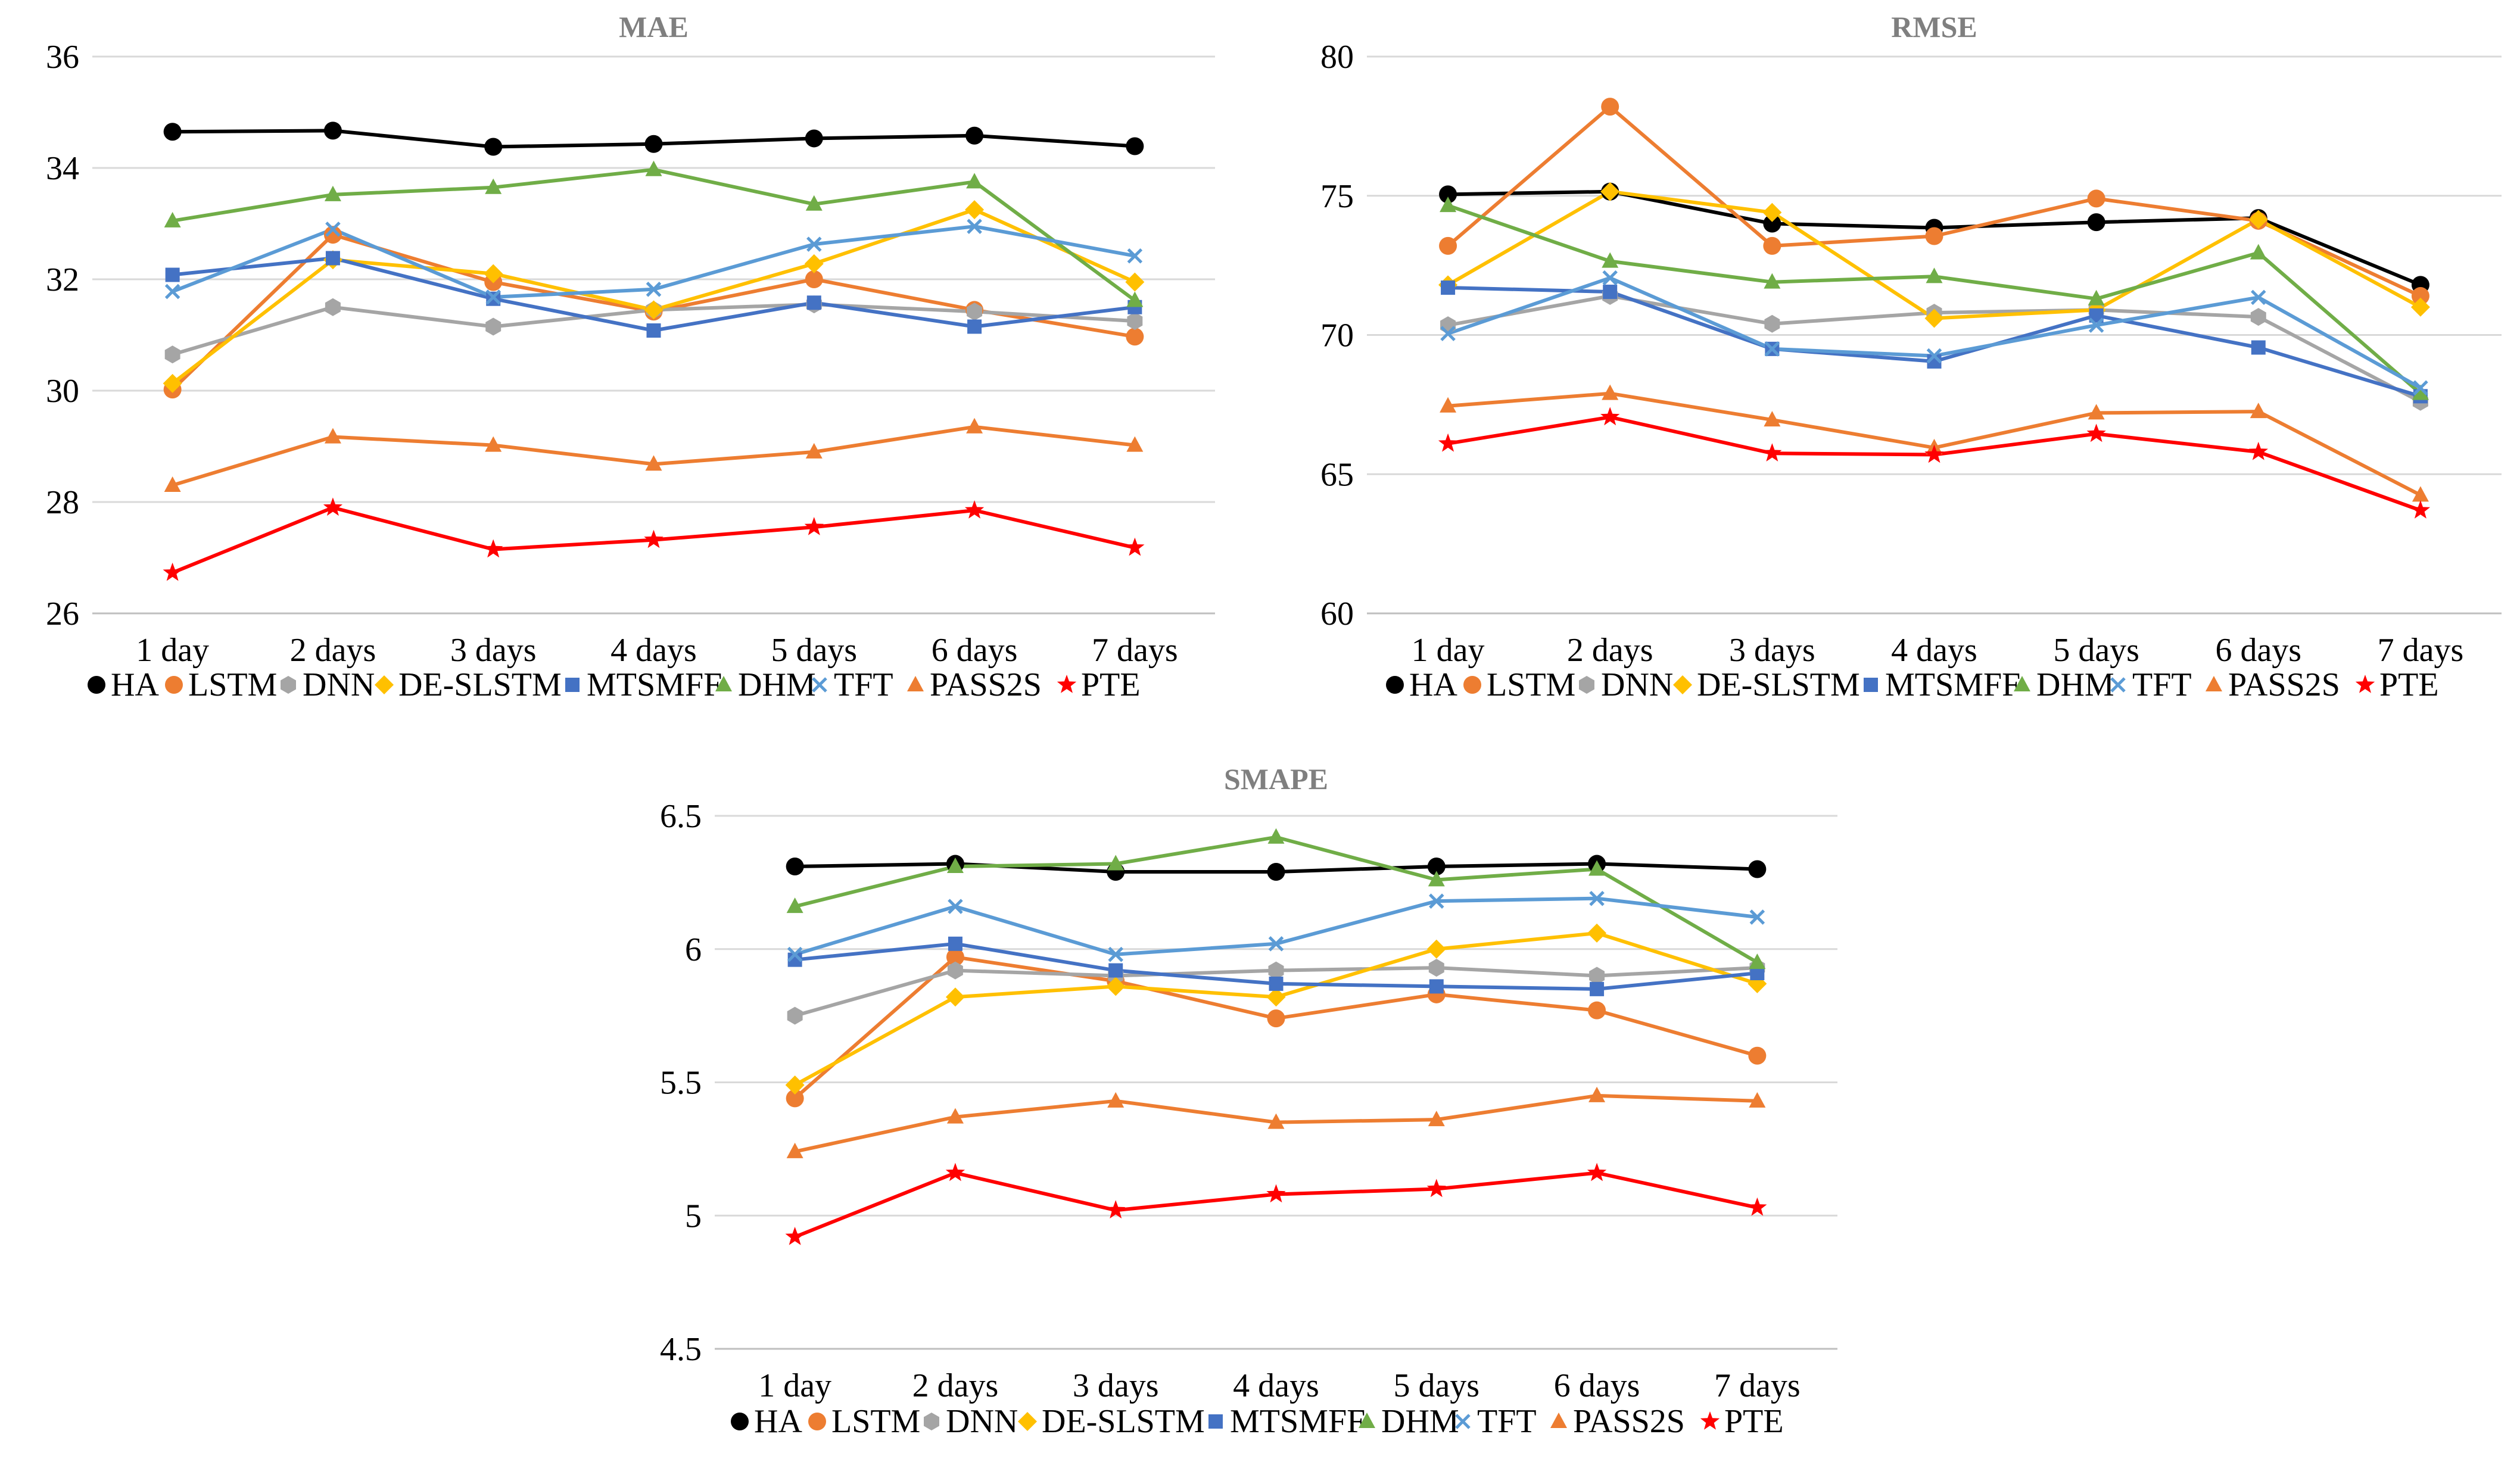  I want to click on mae-point-pass2s, so click(653, 463).